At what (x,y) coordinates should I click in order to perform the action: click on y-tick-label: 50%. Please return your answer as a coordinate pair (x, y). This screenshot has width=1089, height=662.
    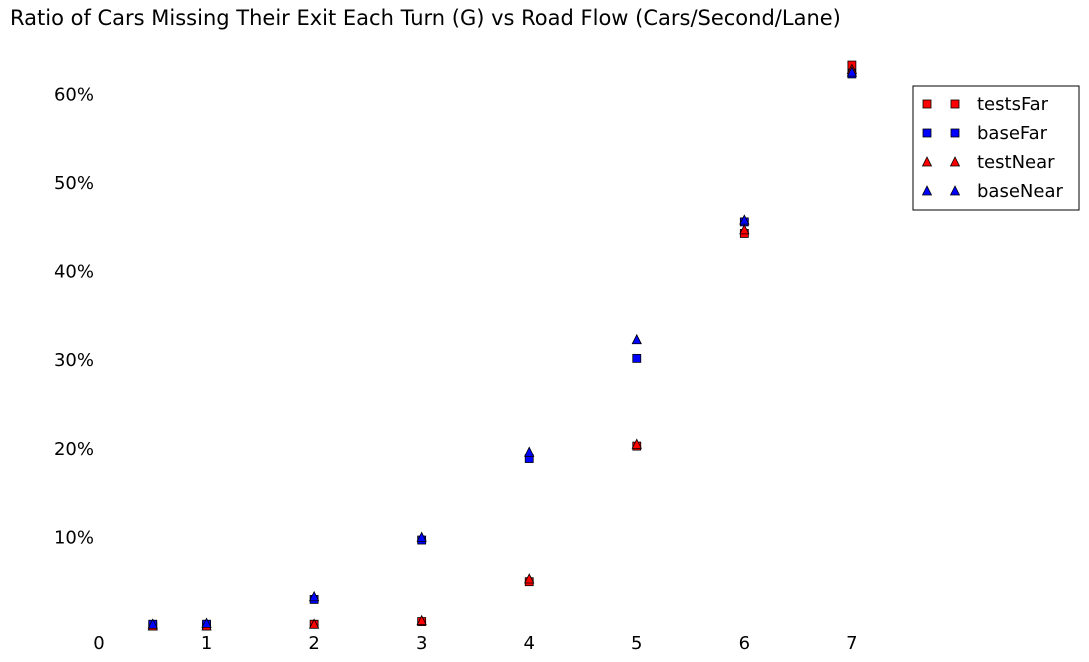
    Looking at the image, I should click on (74, 183).